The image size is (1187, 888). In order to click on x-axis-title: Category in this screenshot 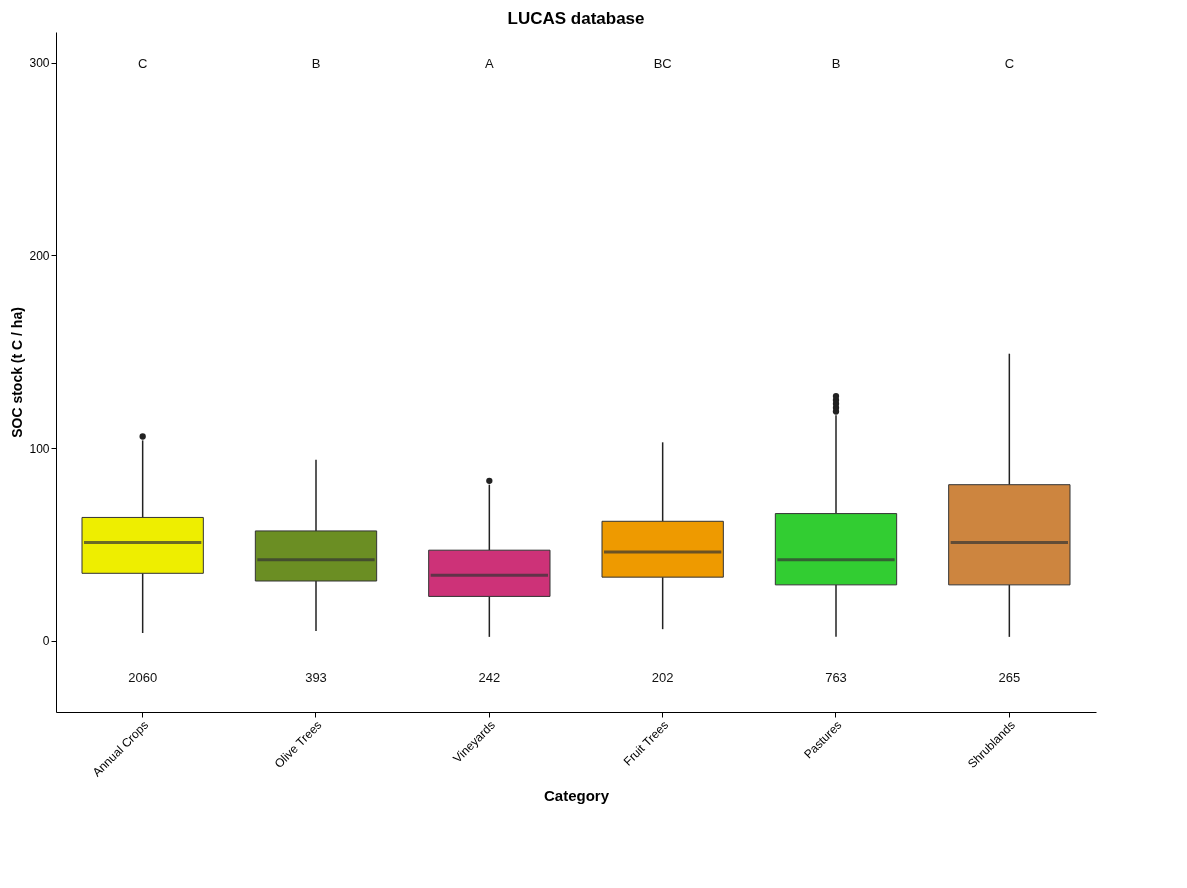, I will do `click(576, 795)`.